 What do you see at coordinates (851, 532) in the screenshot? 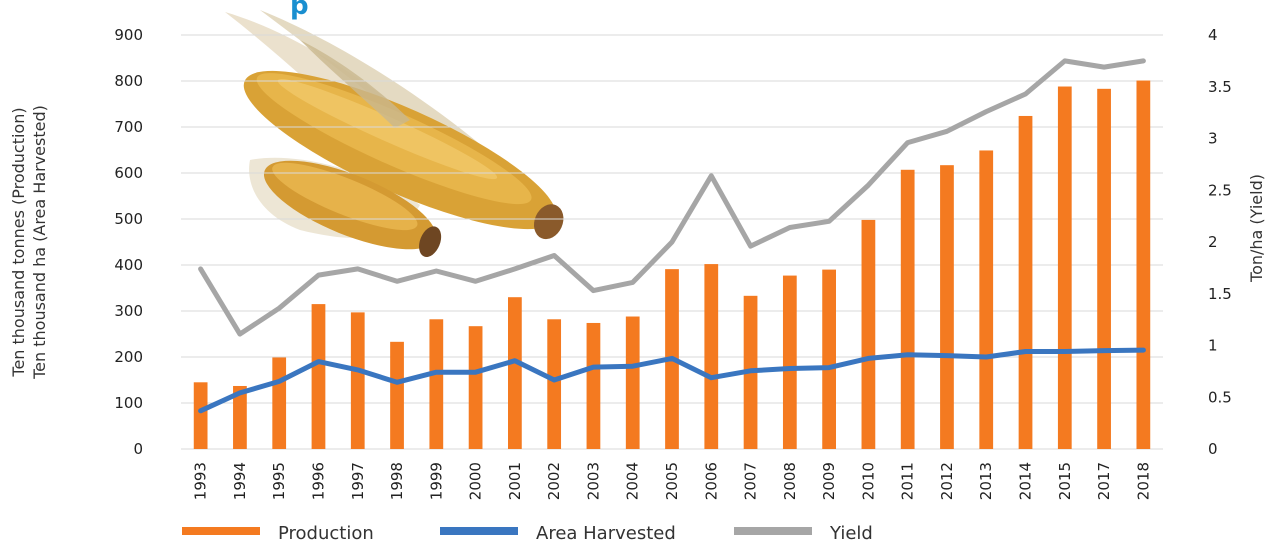
I see `legend-label-yield: Yield` at bounding box center [851, 532].